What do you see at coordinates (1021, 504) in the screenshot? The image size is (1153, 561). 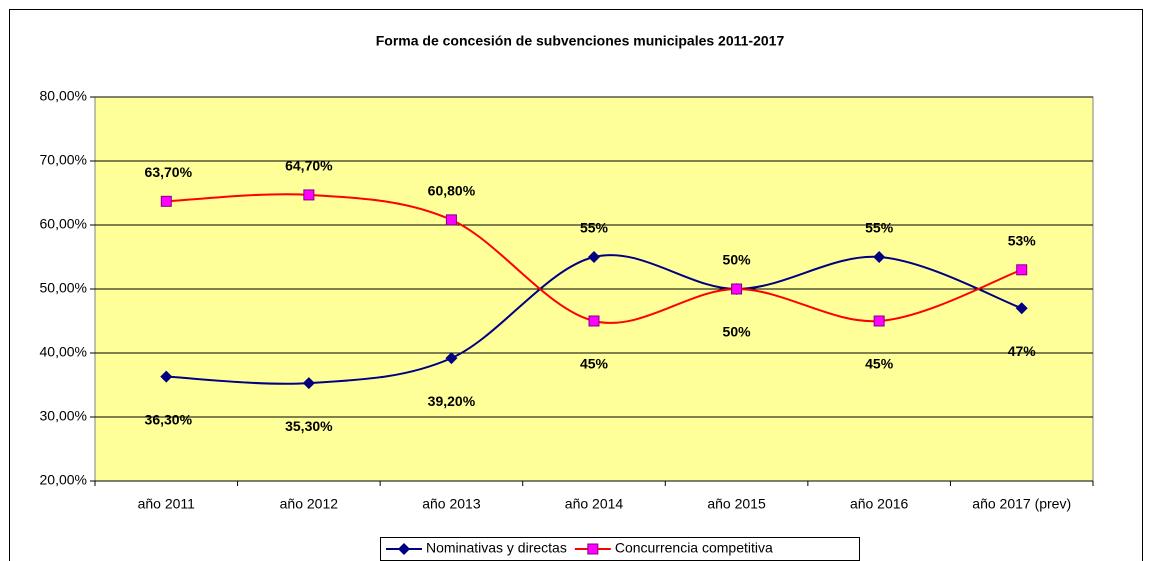 I see `x-tick-label: año 2017 (prev)` at bounding box center [1021, 504].